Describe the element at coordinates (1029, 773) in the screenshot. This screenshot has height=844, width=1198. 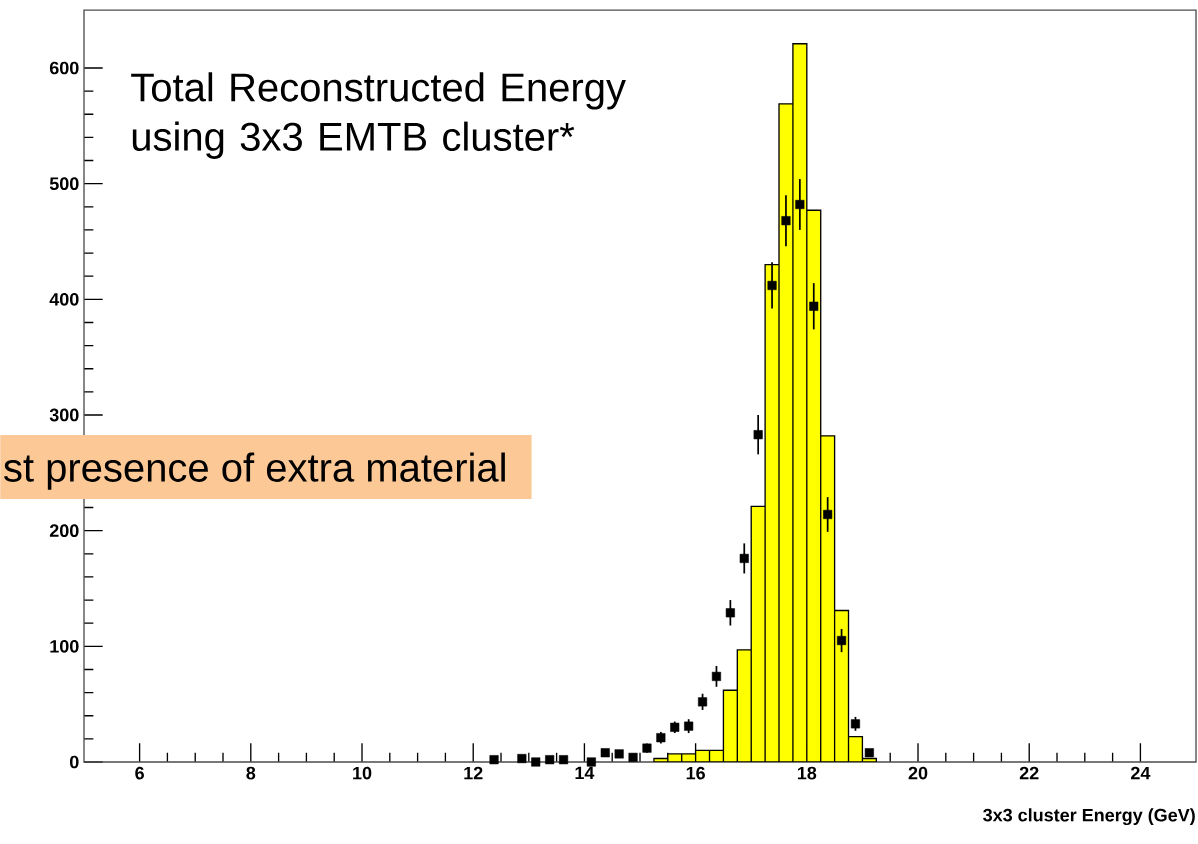
I see `x-tick-label: 22` at that location.